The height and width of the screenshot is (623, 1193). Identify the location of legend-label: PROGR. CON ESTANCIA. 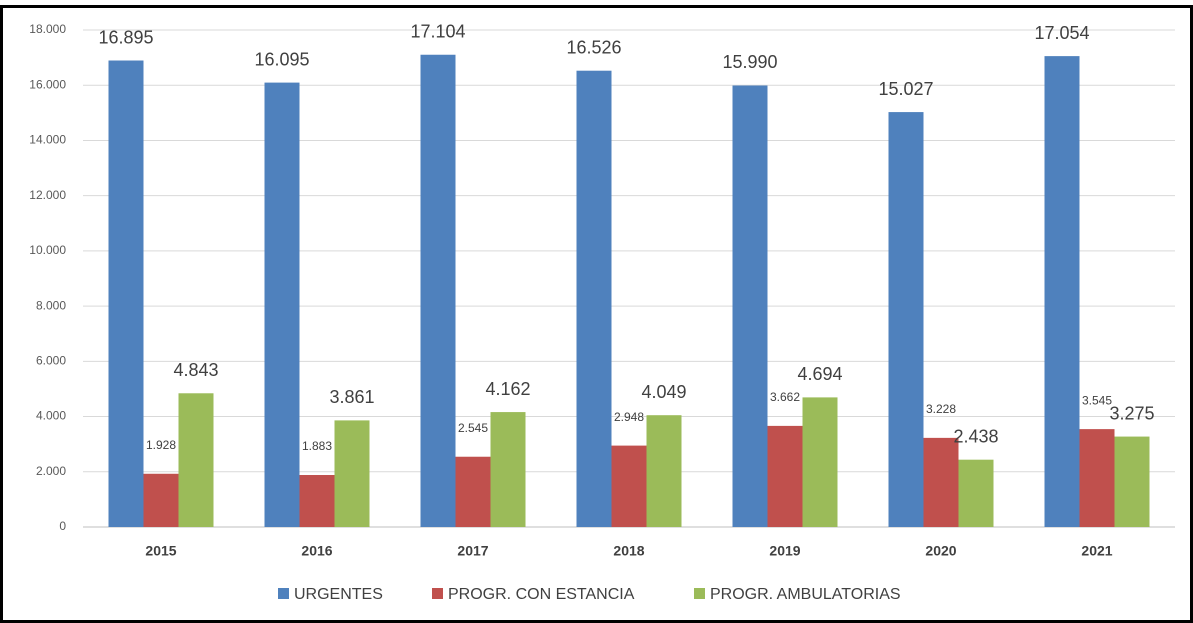
(541, 594).